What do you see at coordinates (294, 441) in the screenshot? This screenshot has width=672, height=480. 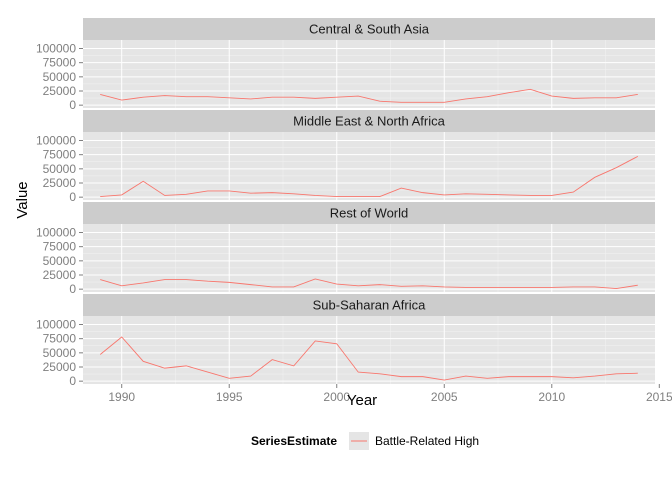 I see `legend-title: SeriesEstimate` at bounding box center [294, 441].